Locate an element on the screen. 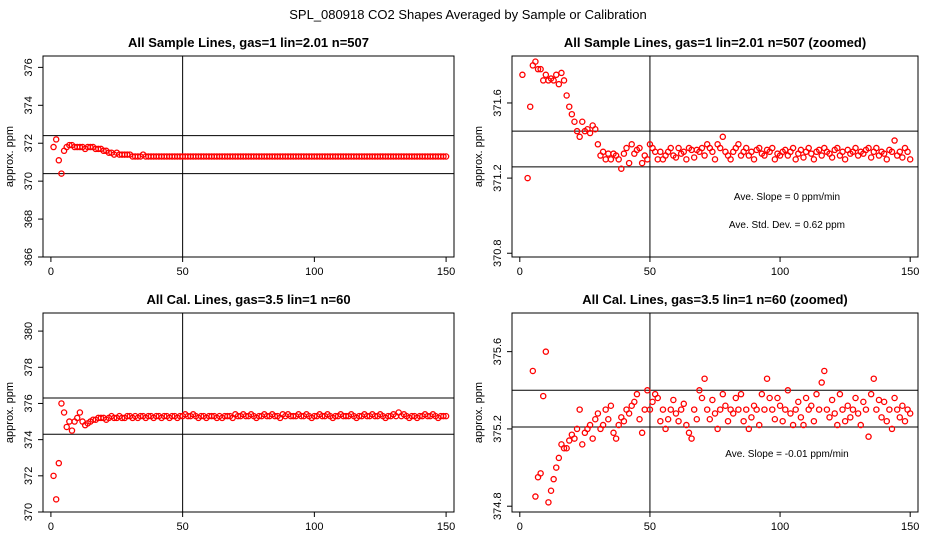 This screenshot has width=936, height=540. y-tick-label: 376 is located at coordinates (29, 67).